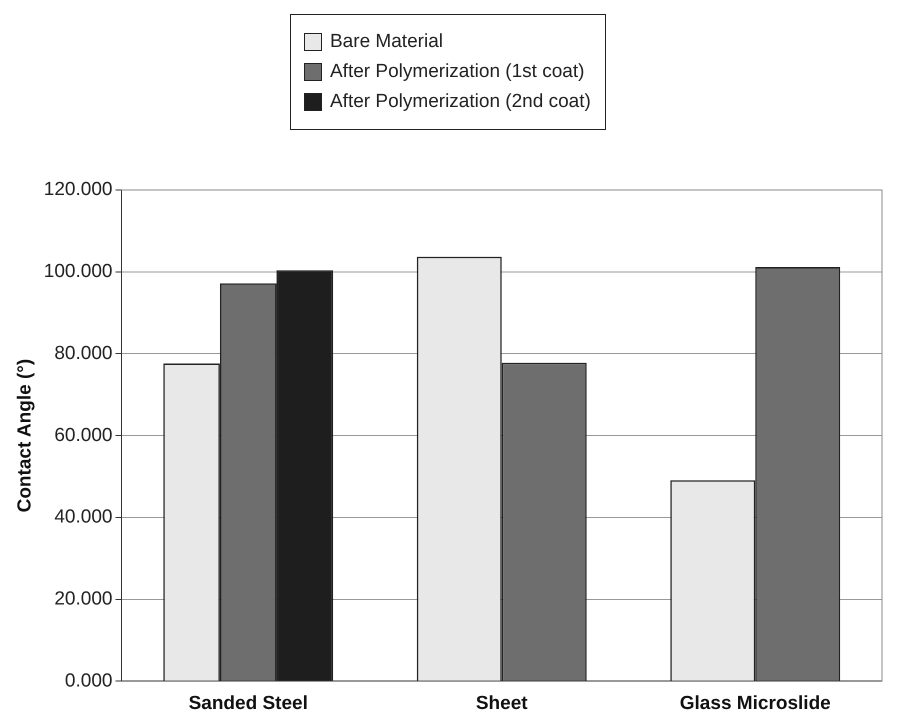  I want to click on x-tick-label: Sanded Steel, so click(248, 703).